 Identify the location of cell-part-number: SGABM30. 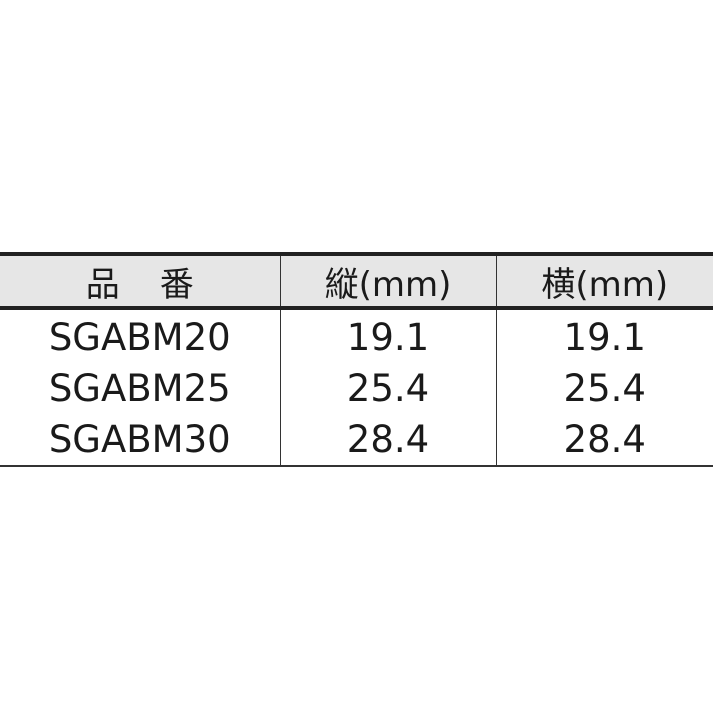
(139, 439).